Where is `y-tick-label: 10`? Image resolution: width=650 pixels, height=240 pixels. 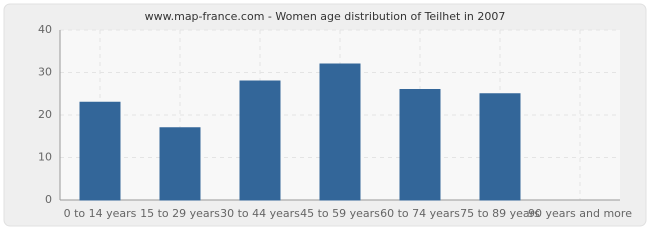
y-tick-label: 10 is located at coordinates (45, 157).